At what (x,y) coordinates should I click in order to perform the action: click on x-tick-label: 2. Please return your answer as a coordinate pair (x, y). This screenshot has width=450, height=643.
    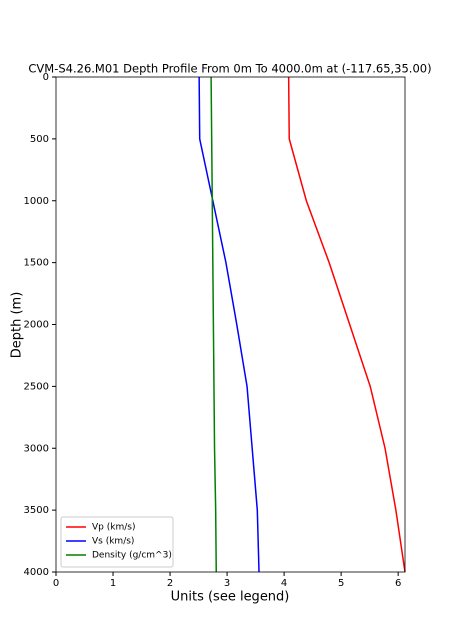
    Looking at the image, I should click on (170, 583).